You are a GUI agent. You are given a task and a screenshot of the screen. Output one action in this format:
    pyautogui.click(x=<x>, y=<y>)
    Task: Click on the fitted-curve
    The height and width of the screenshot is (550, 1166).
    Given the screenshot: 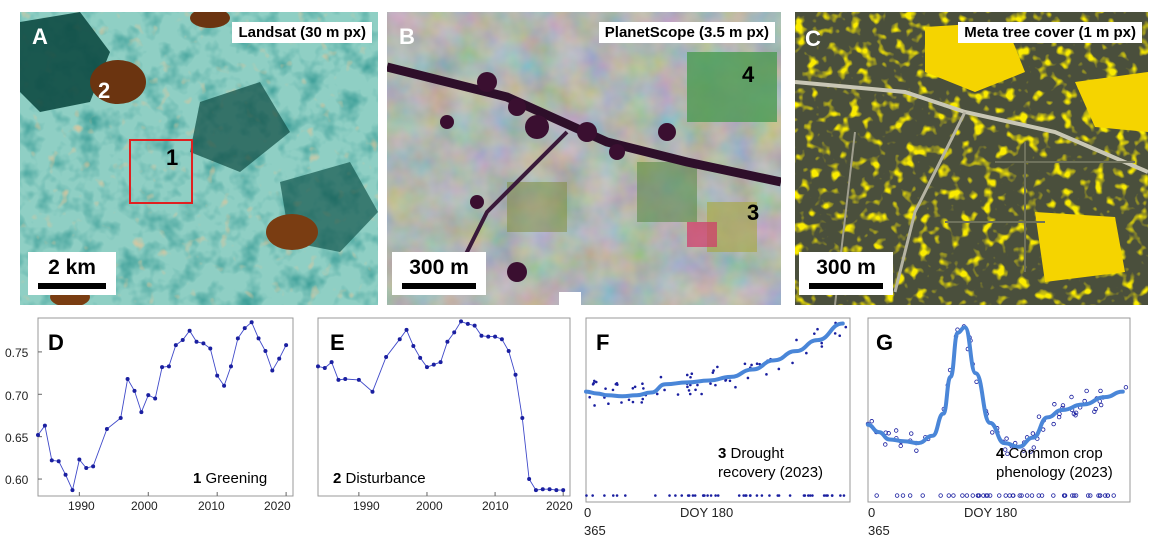 What is the action you would take?
    pyautogui.click(x=995, y=387)
    